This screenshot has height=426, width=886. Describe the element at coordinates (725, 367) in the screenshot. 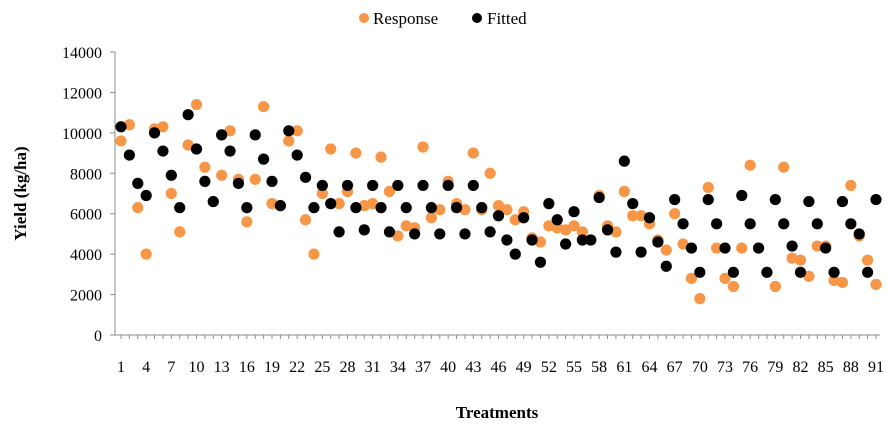

I see `x-tick-label: 73` at that location.